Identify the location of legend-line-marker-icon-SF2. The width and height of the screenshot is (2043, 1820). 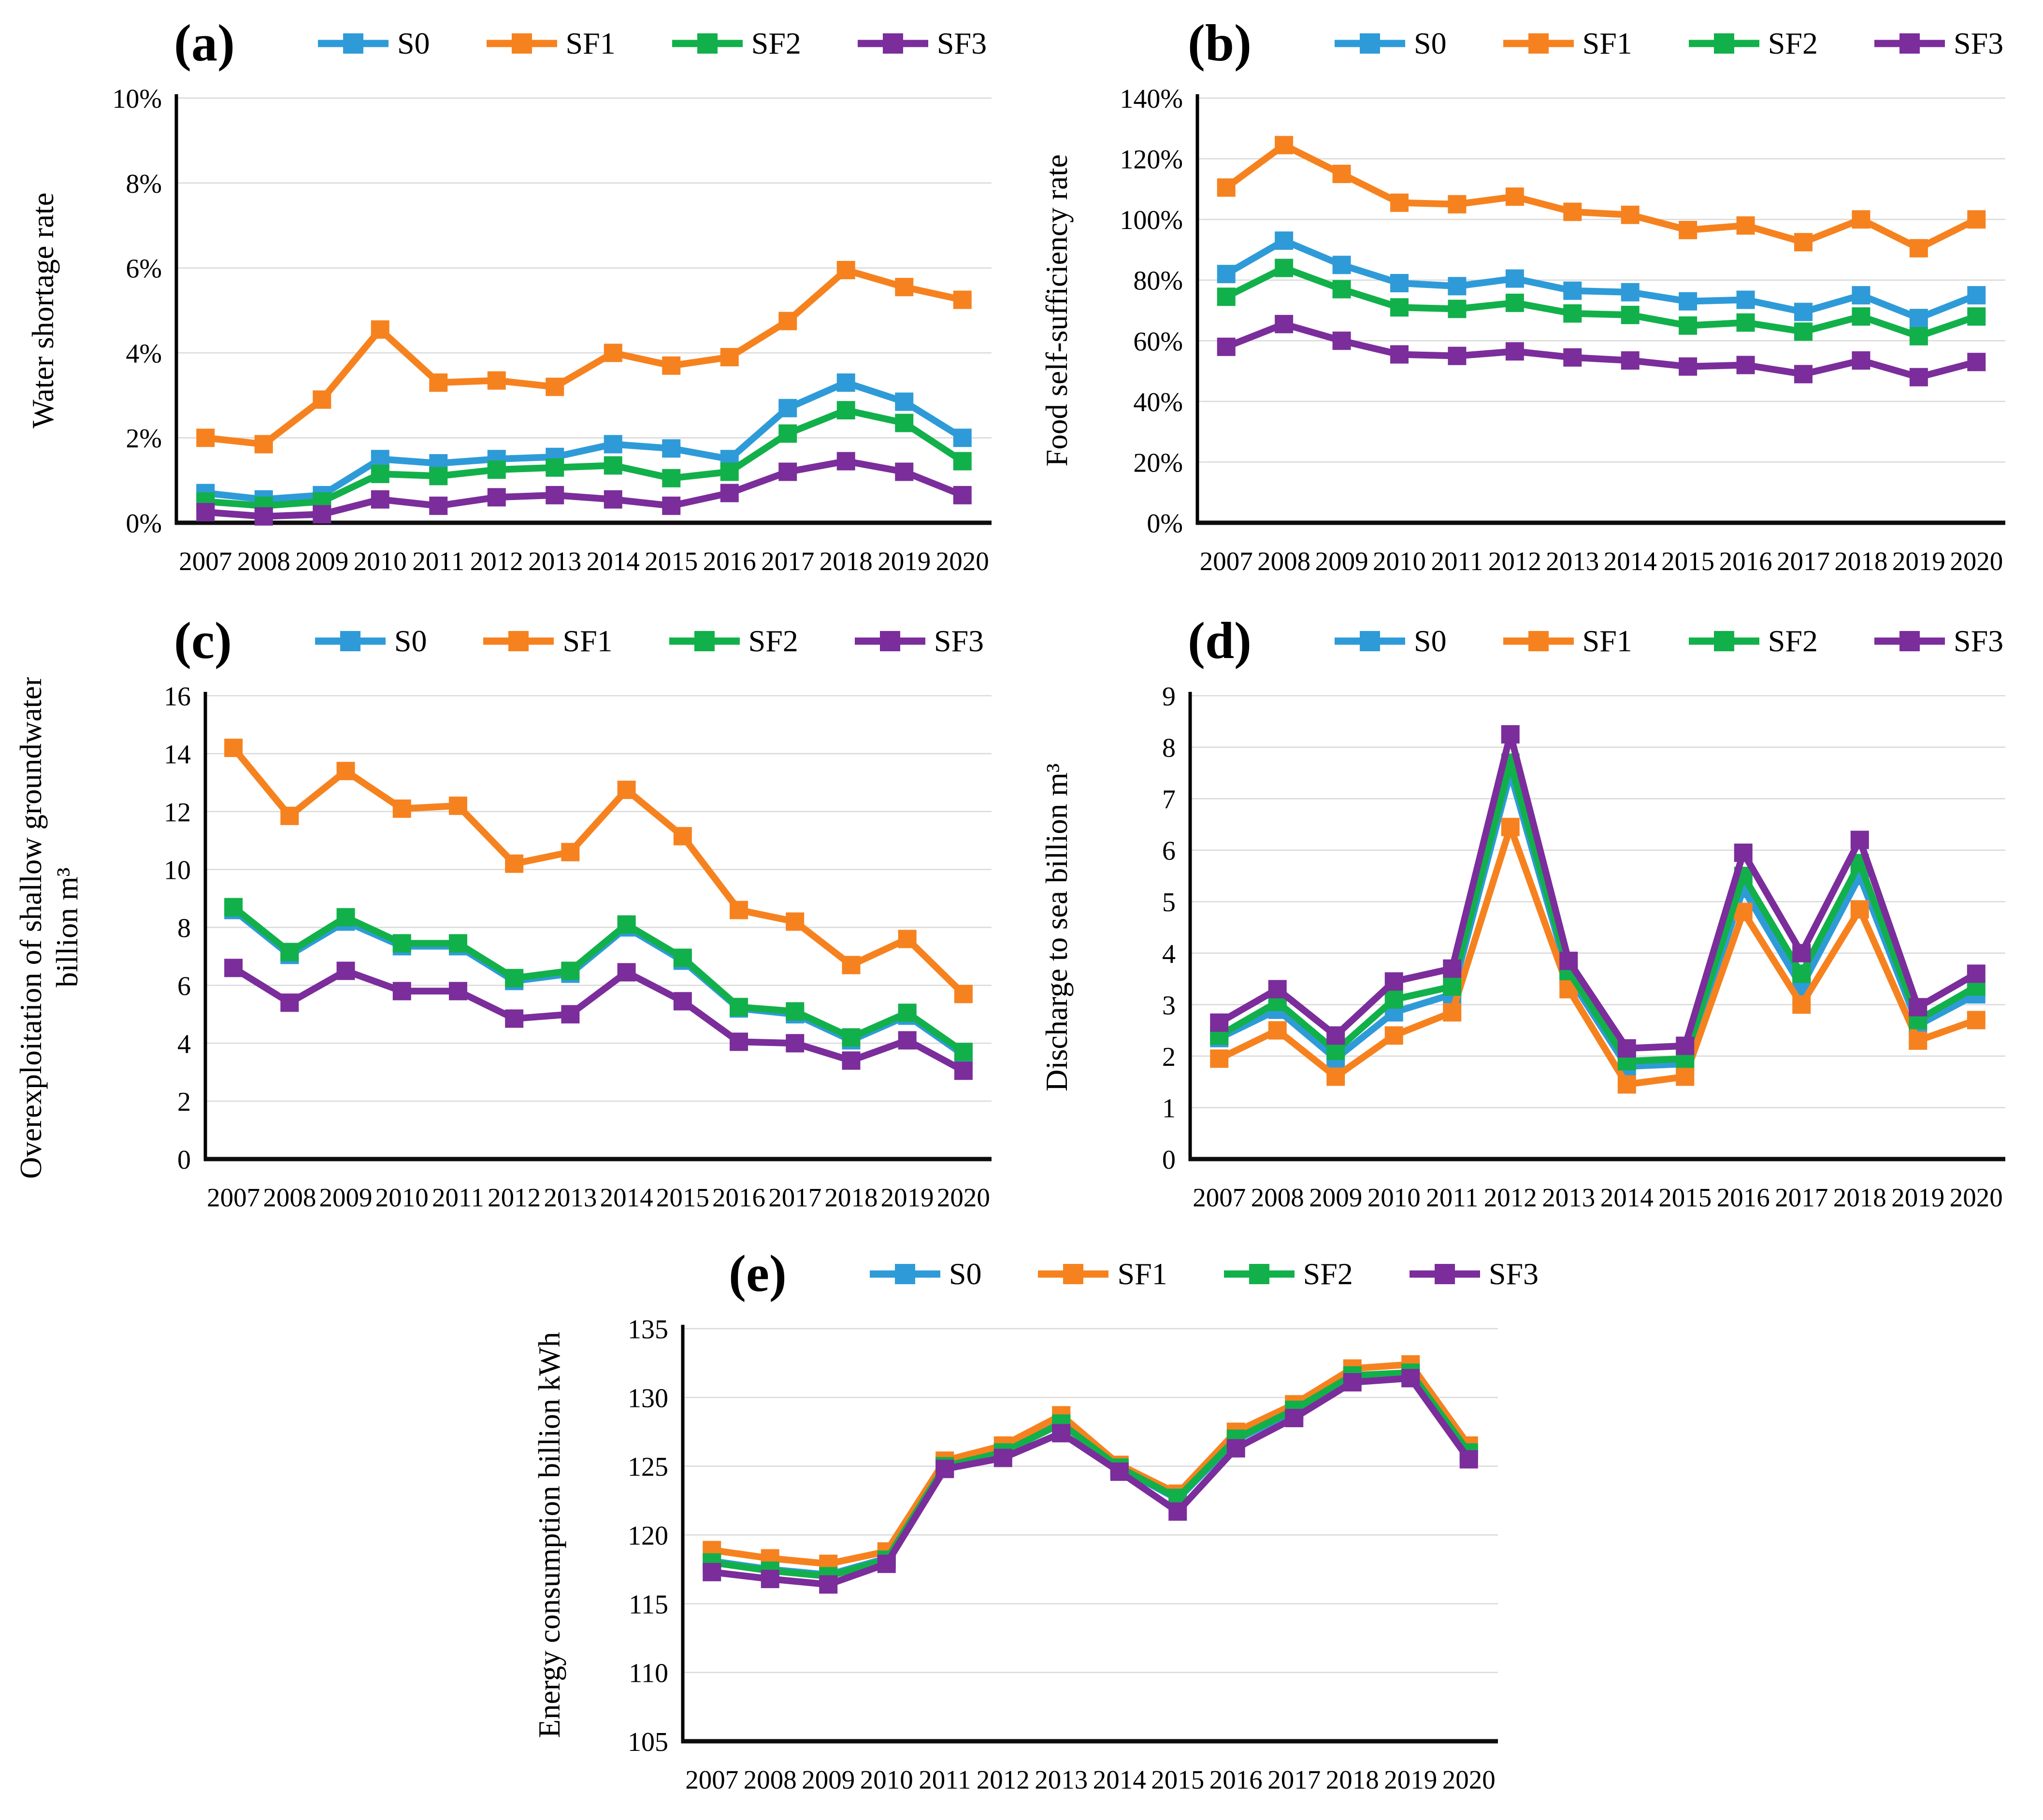
(707, 44).